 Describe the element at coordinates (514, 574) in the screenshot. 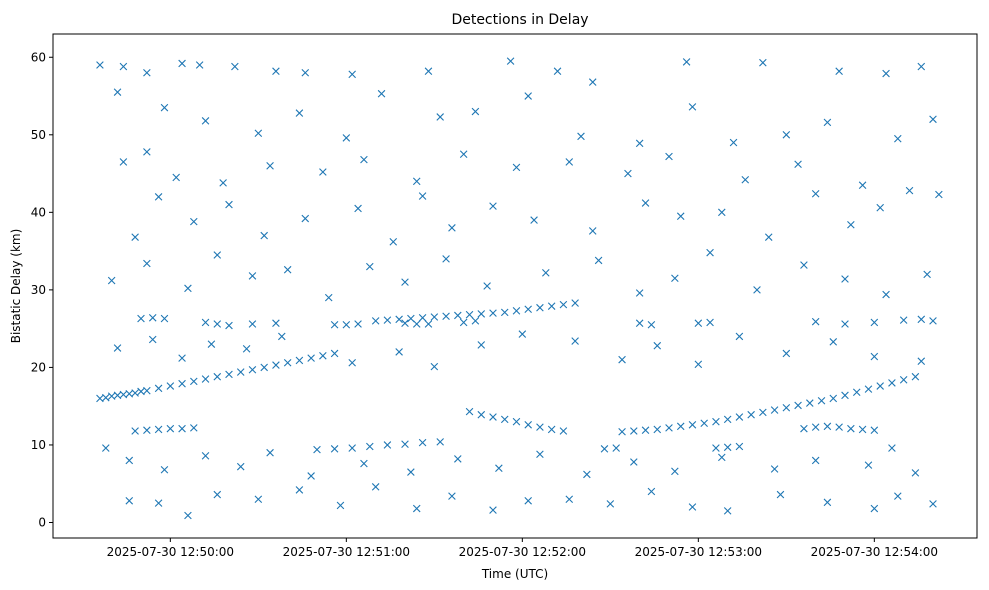

I see `x-axis-label: Time (UTC)` at that location.